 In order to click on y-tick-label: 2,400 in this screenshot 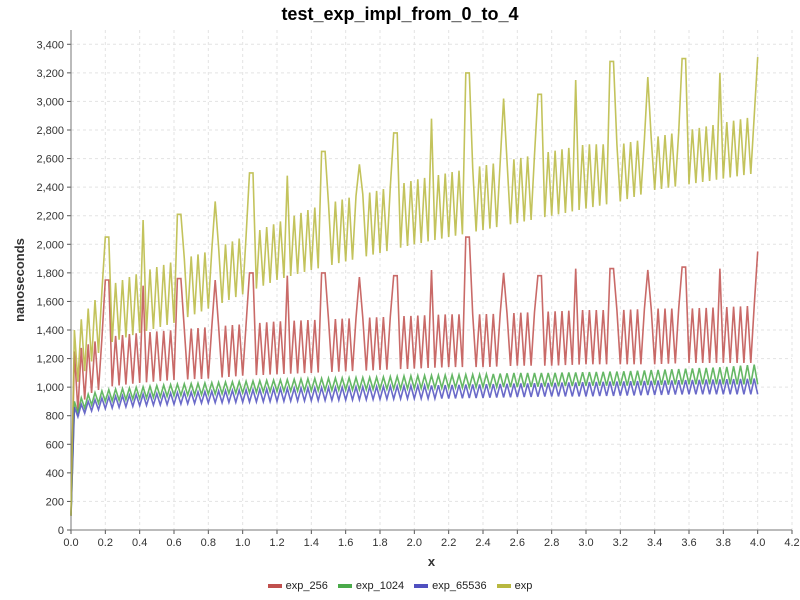, I will do `click(50, 188)`.